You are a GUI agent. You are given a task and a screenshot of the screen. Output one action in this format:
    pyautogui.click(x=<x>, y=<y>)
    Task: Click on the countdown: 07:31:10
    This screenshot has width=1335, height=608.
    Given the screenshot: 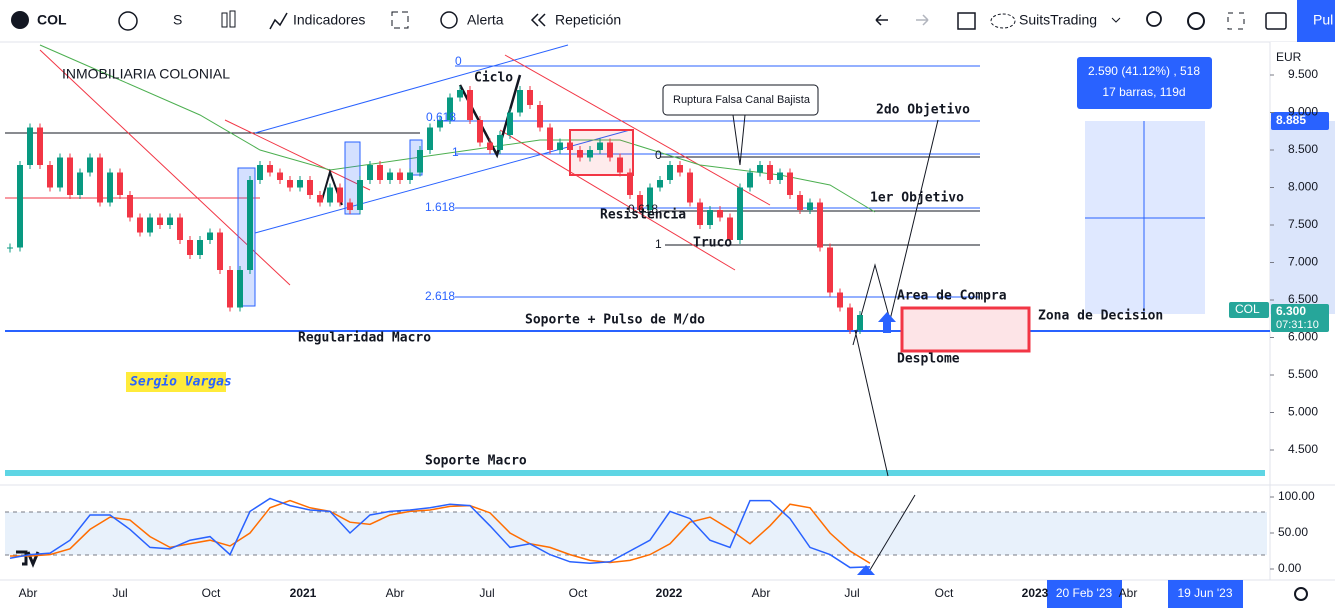 What is the action you would take?
    pyautogui.click(x=1297, y=325)
    